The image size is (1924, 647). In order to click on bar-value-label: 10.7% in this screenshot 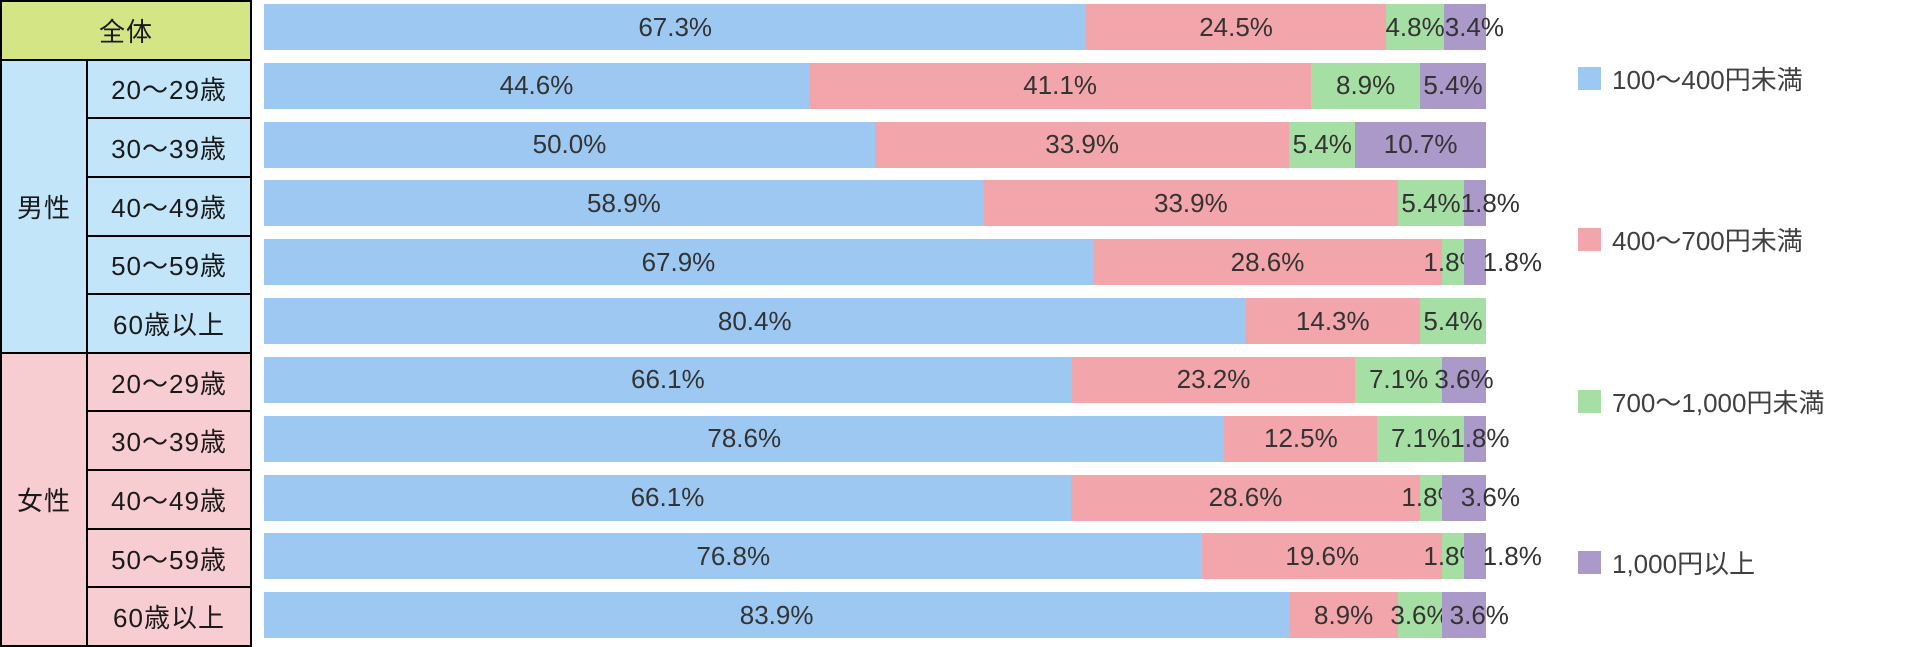, I will do `click(1420, 144)`.